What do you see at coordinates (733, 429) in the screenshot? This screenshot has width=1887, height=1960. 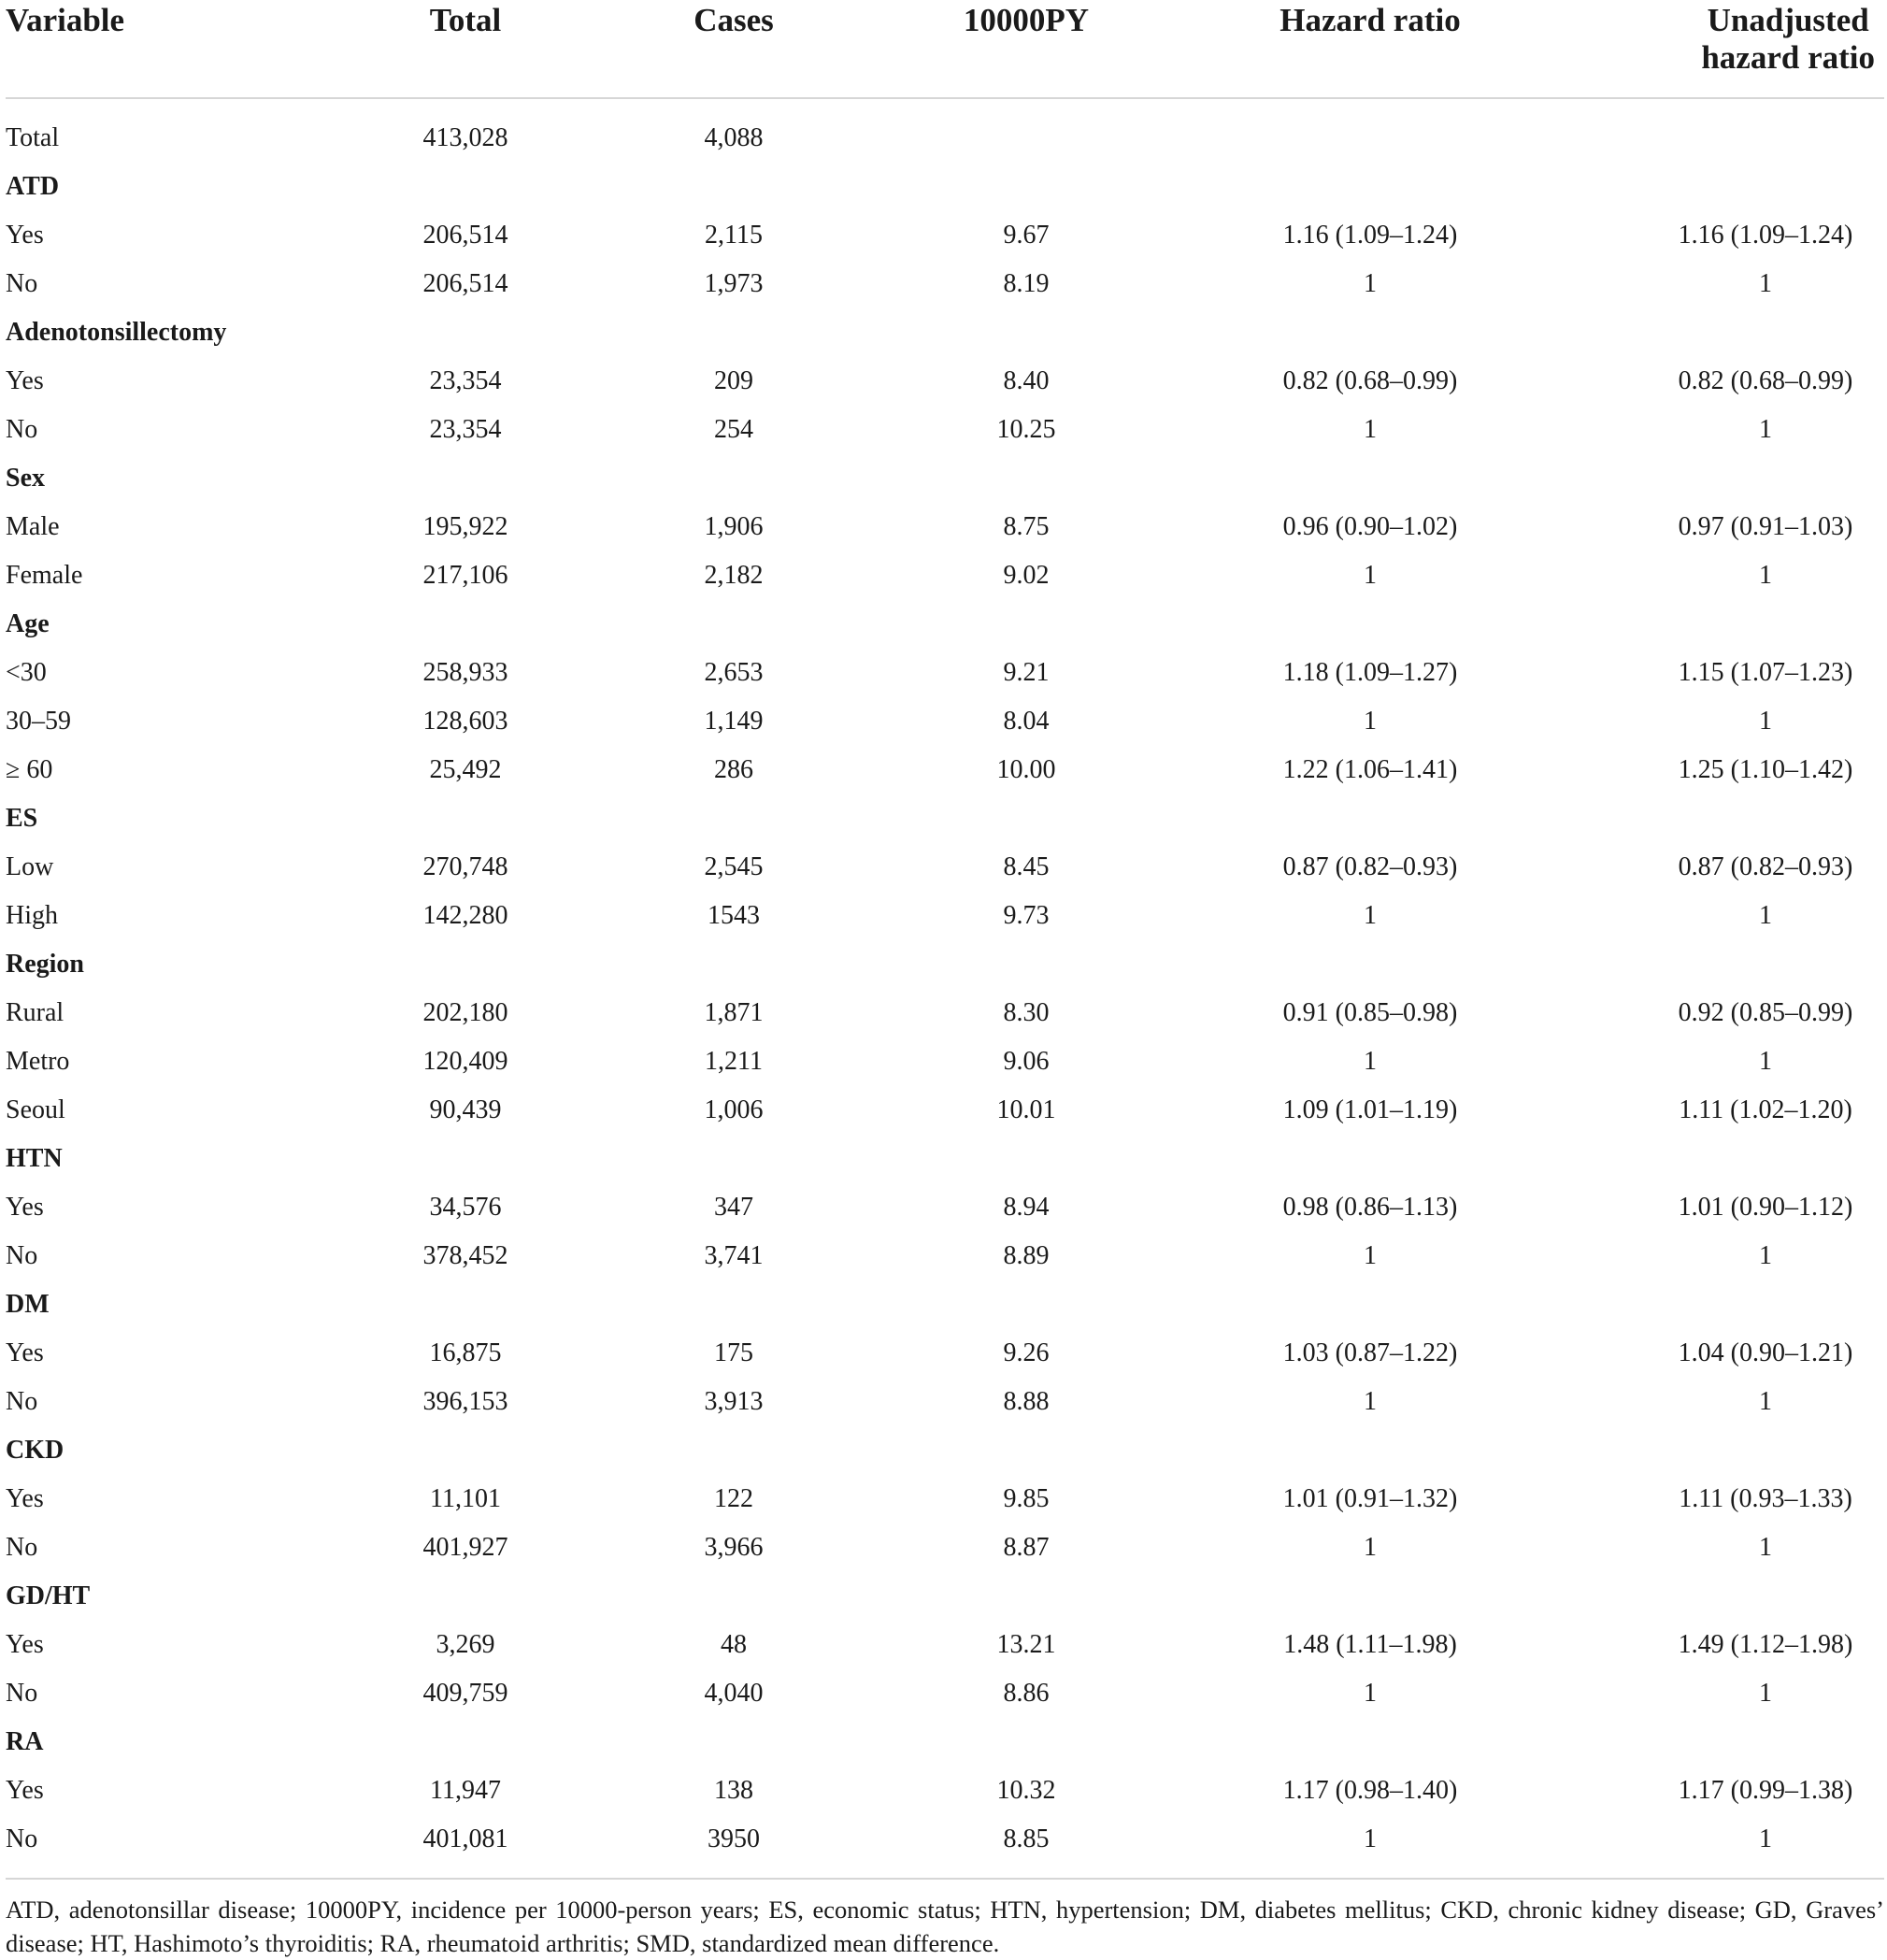 I see `cell-cases: 254` at bounding box center [733, 429].